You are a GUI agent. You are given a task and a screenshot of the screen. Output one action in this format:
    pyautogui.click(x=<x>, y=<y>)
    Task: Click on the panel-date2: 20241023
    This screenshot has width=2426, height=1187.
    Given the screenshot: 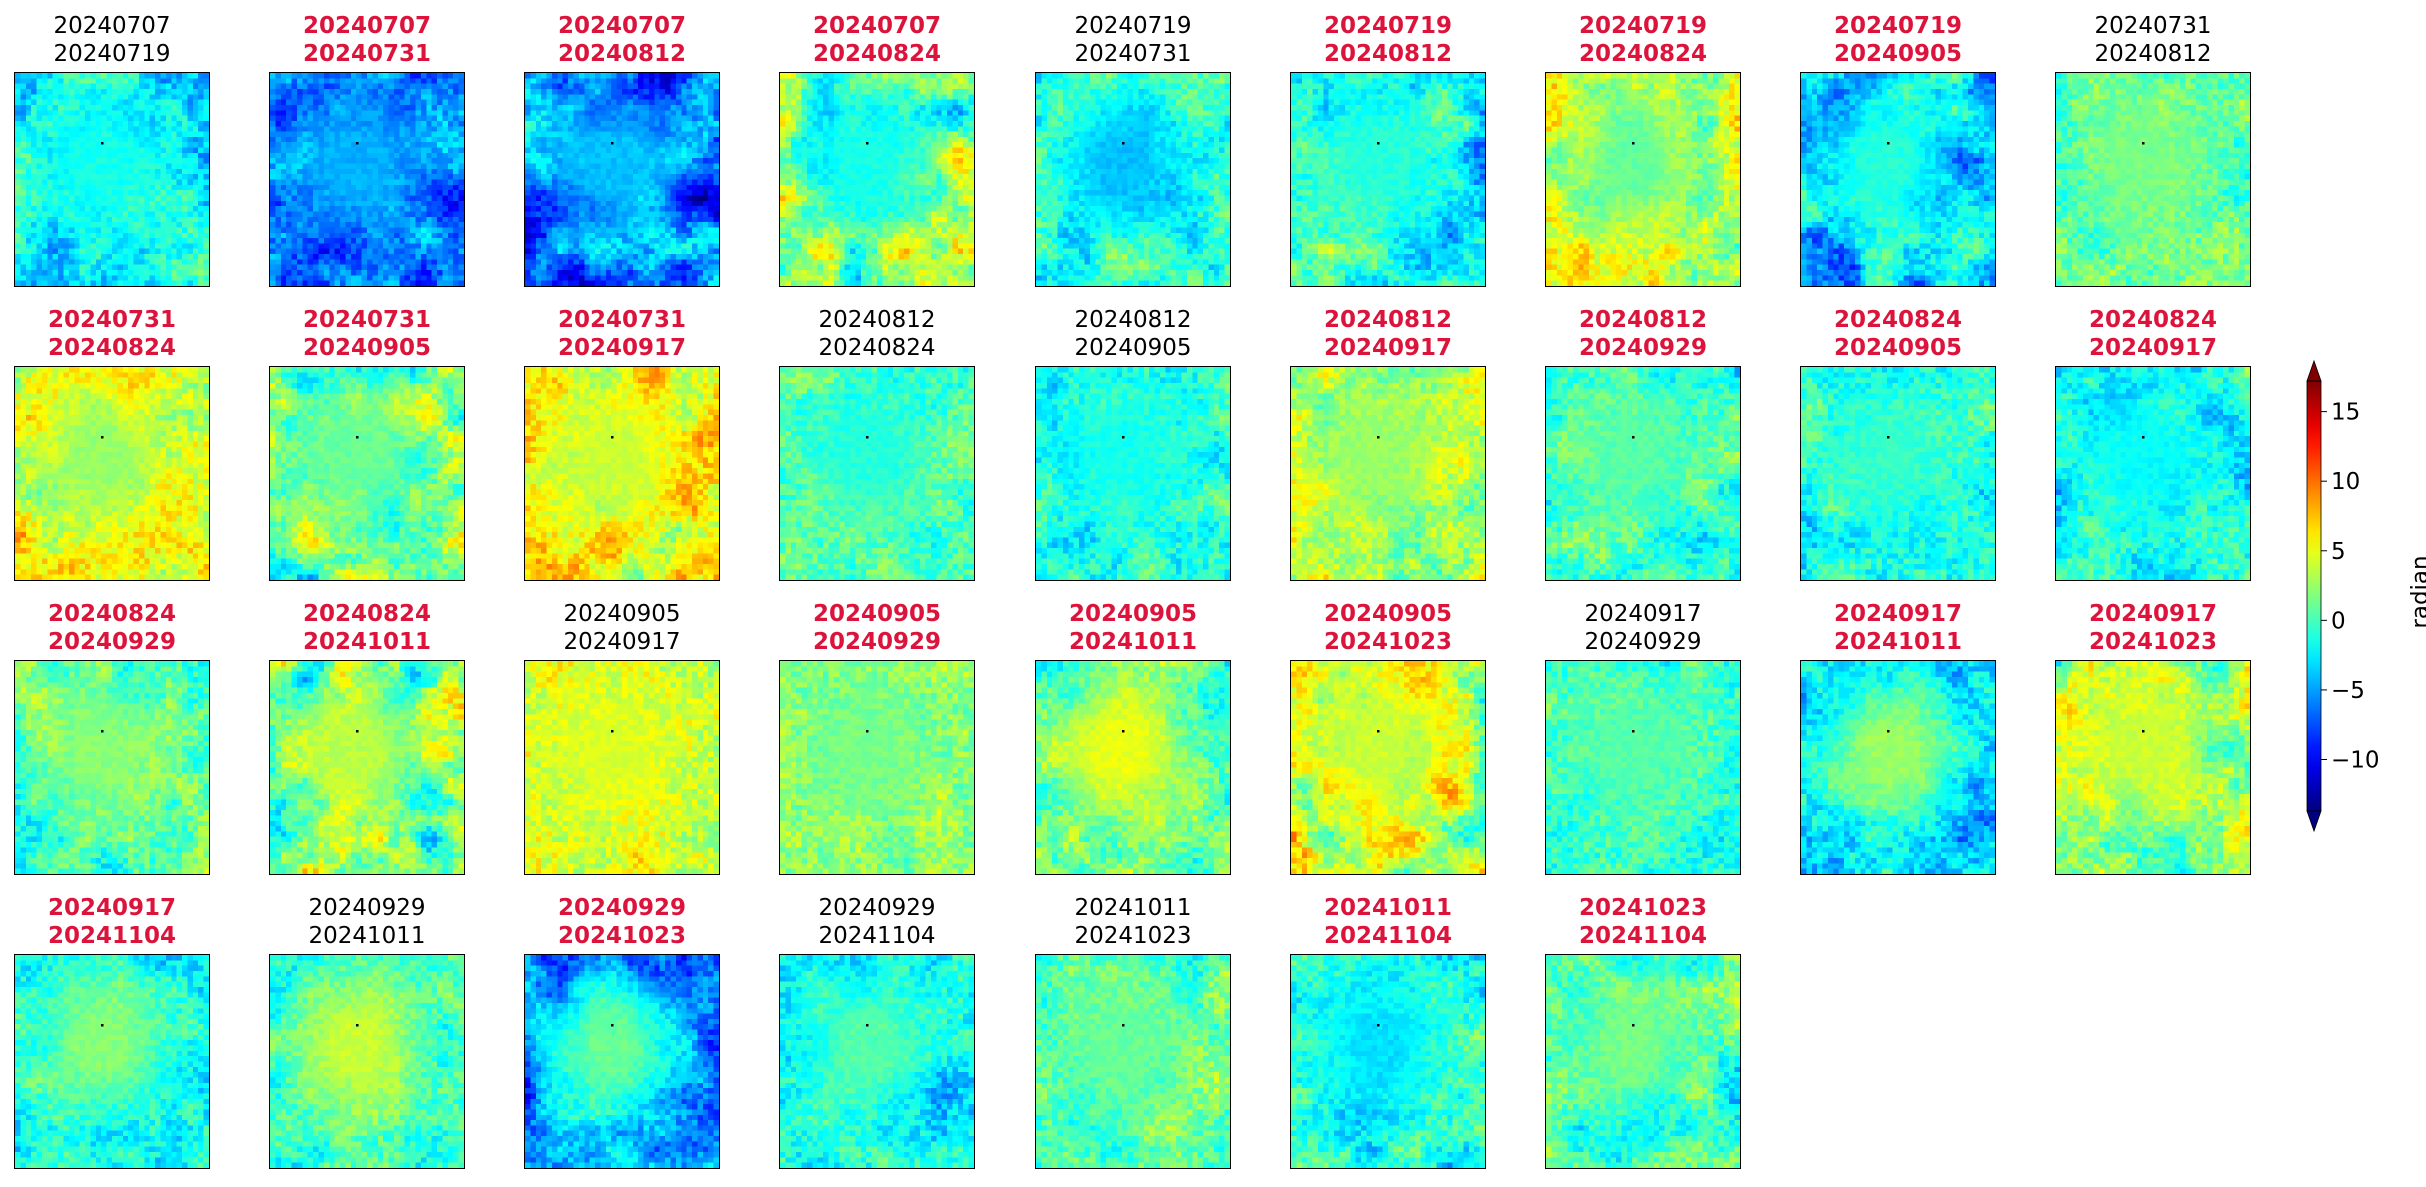 What is the action you would take?
    pyautogui.click(x=1133, y=936)
    